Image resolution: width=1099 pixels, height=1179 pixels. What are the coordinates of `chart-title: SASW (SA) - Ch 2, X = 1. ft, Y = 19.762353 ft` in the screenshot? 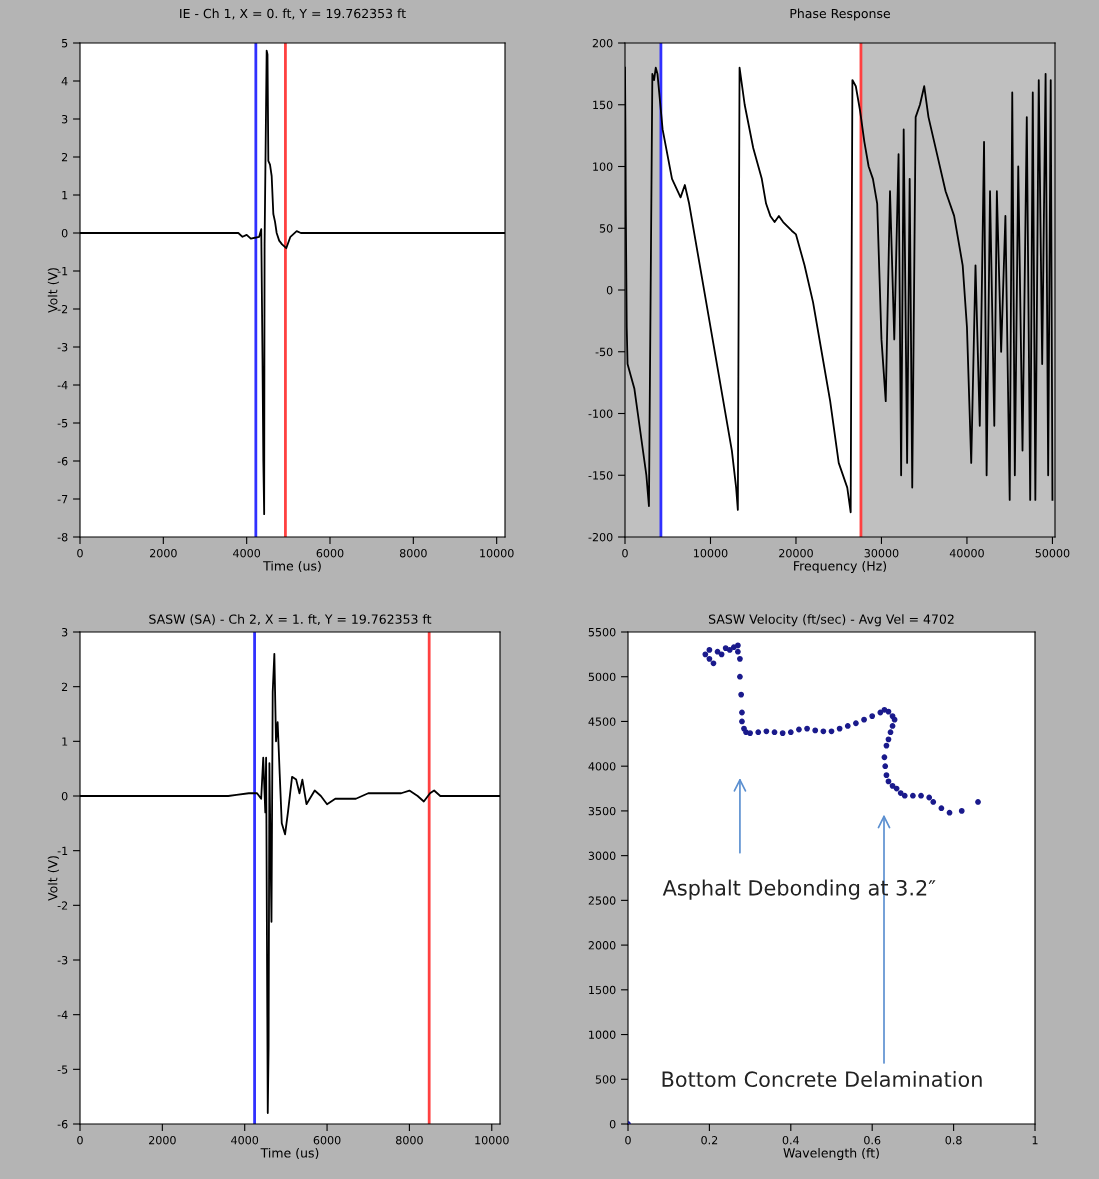 It's located at (290, 620).